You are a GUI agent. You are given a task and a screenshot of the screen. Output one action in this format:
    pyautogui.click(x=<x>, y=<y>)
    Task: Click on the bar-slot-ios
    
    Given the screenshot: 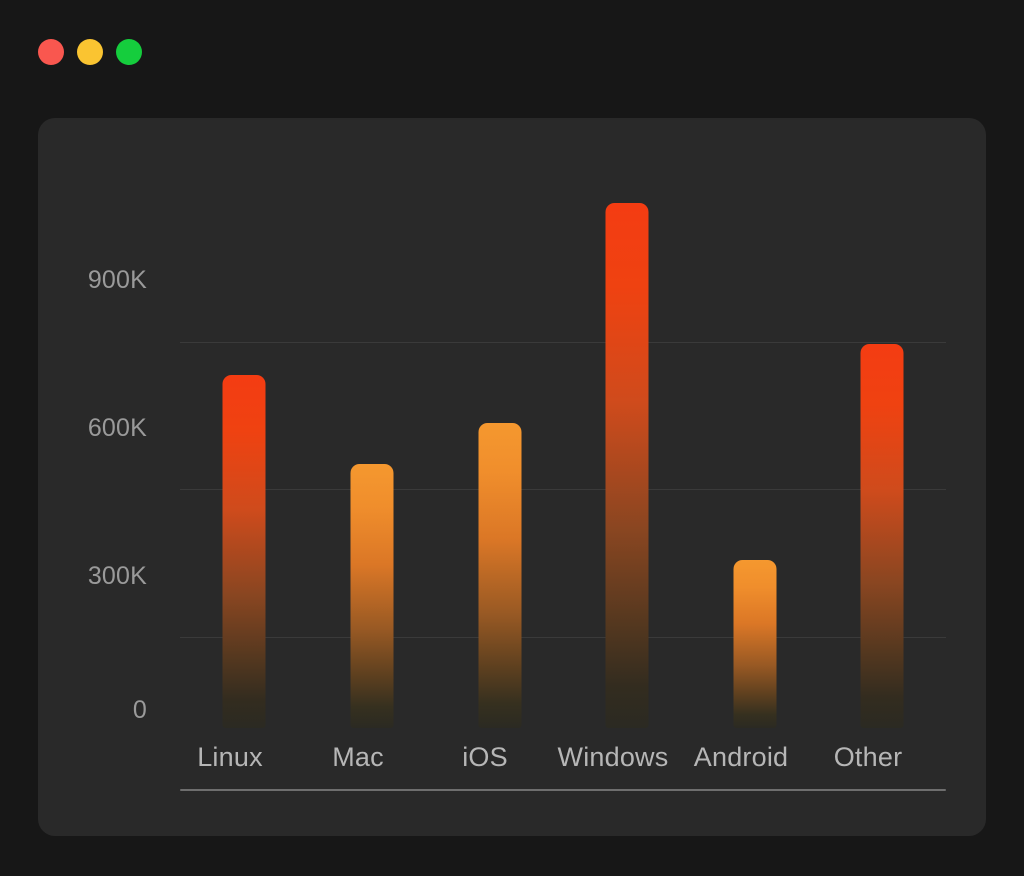 What is the action you would take?
    pyautogui.click(x=500, y=423)
    